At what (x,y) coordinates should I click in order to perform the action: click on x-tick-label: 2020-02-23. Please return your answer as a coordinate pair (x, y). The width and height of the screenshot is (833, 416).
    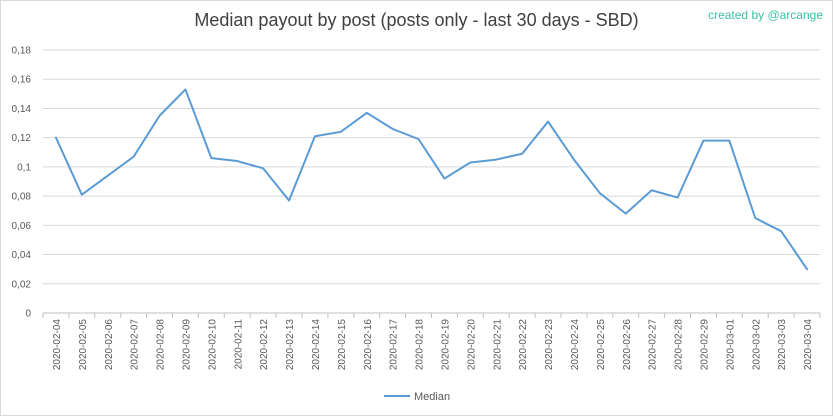
    Looking at the image, I should click on (549, 345).